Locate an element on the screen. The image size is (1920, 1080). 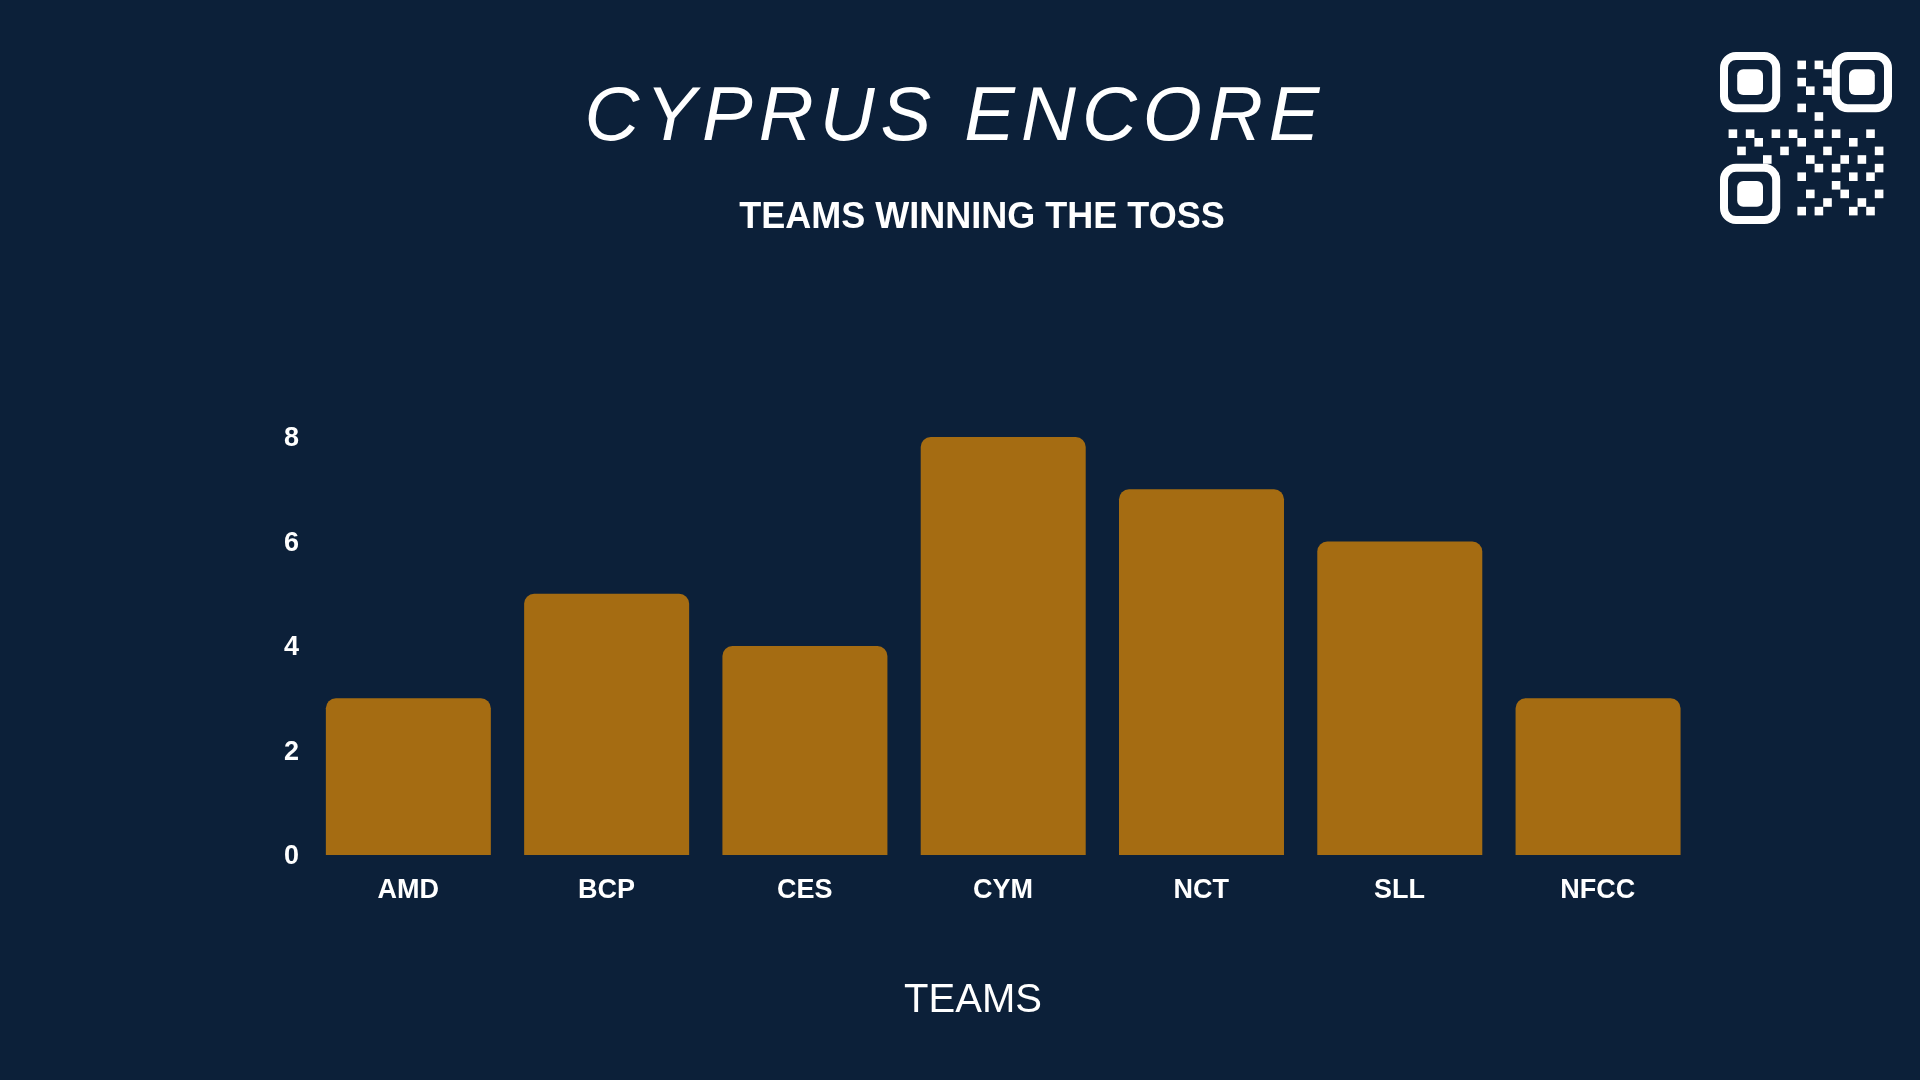
x-axis-title: TEAMS is located at coordinates (973, 998).